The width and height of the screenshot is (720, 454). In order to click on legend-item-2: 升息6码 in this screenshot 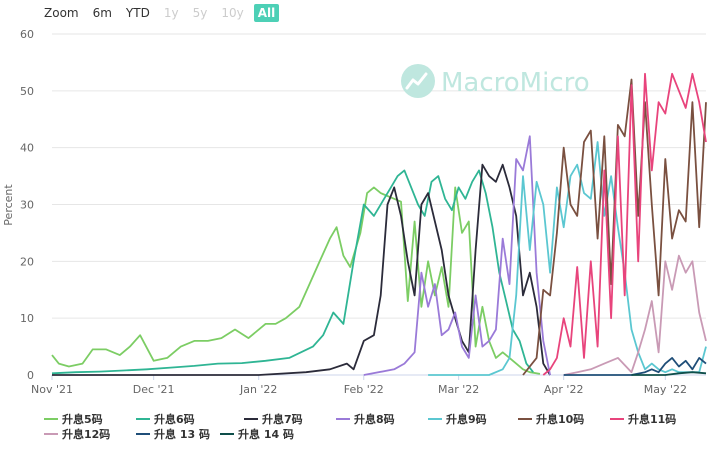, I will do `click(165, 419)`.